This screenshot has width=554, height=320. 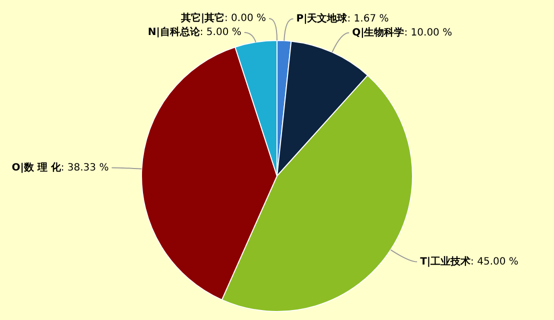 What do you see at coordinates (221, 32) in the screenshot?
I see `data-label: : 5.00 %` at bounding box center [221, 32].